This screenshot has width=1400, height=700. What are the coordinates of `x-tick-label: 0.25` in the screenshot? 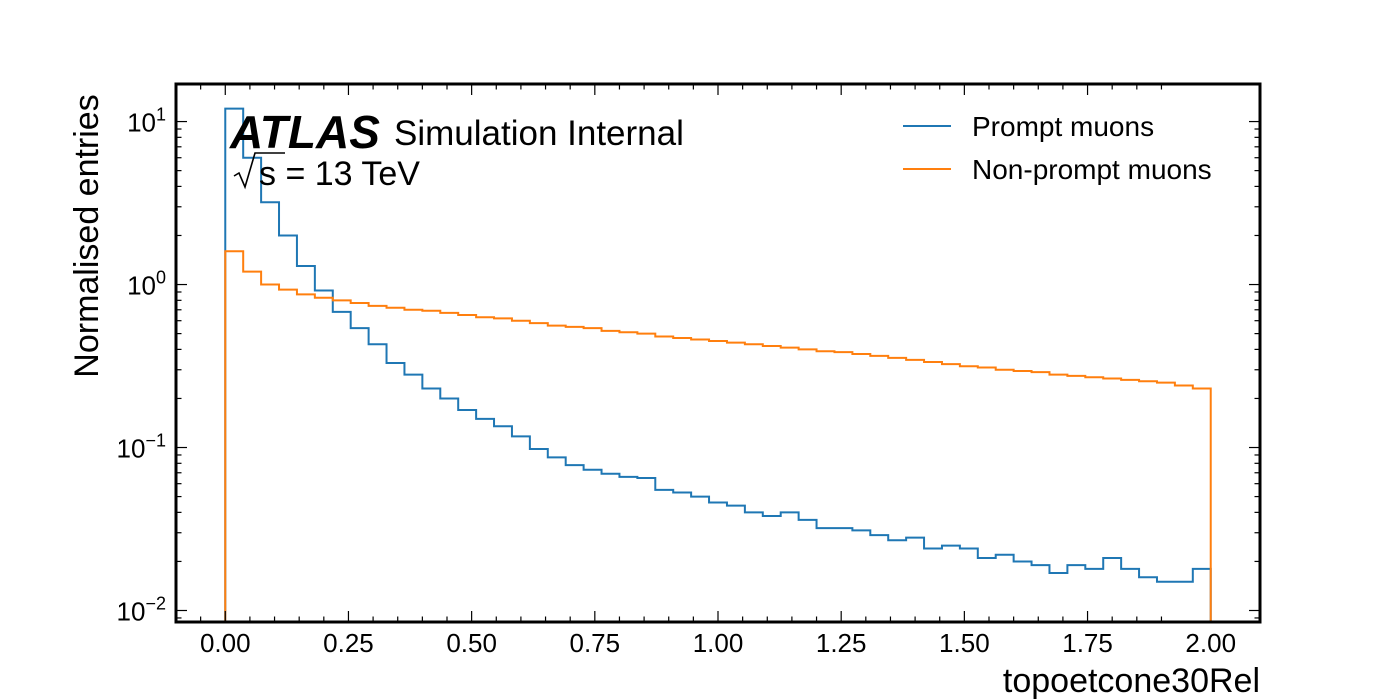 It's located at (348, 643).